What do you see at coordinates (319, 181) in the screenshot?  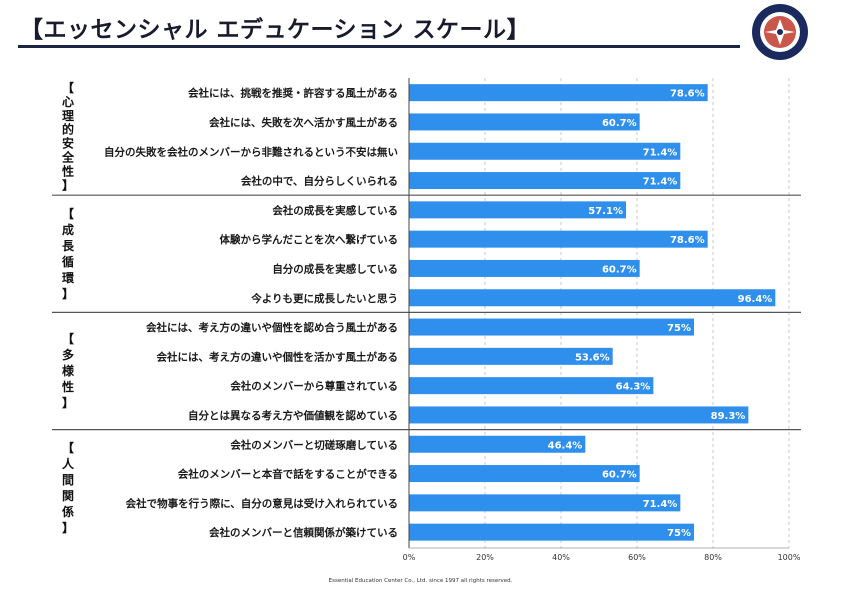 I see `category-label: 会社の中で、自分らしくいられる` at bounding box center [319, 181].